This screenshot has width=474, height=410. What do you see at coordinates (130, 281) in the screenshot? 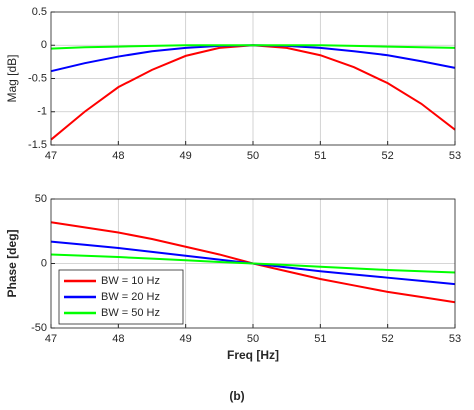
I see `legend-label: BW = 10 Hz` at bounding box center [130, 281].